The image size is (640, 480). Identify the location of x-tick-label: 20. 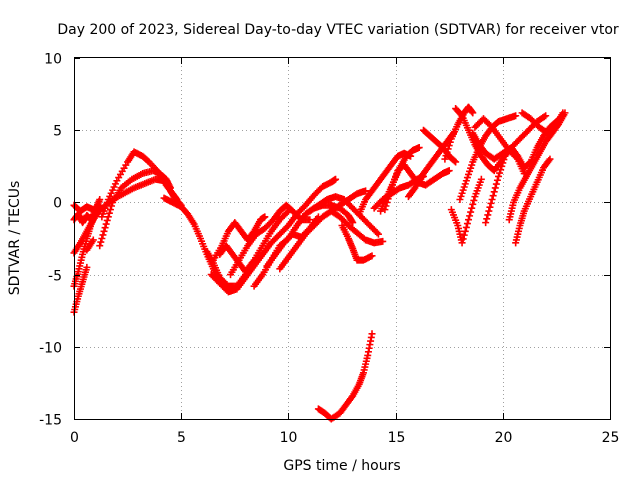
(504, 438).